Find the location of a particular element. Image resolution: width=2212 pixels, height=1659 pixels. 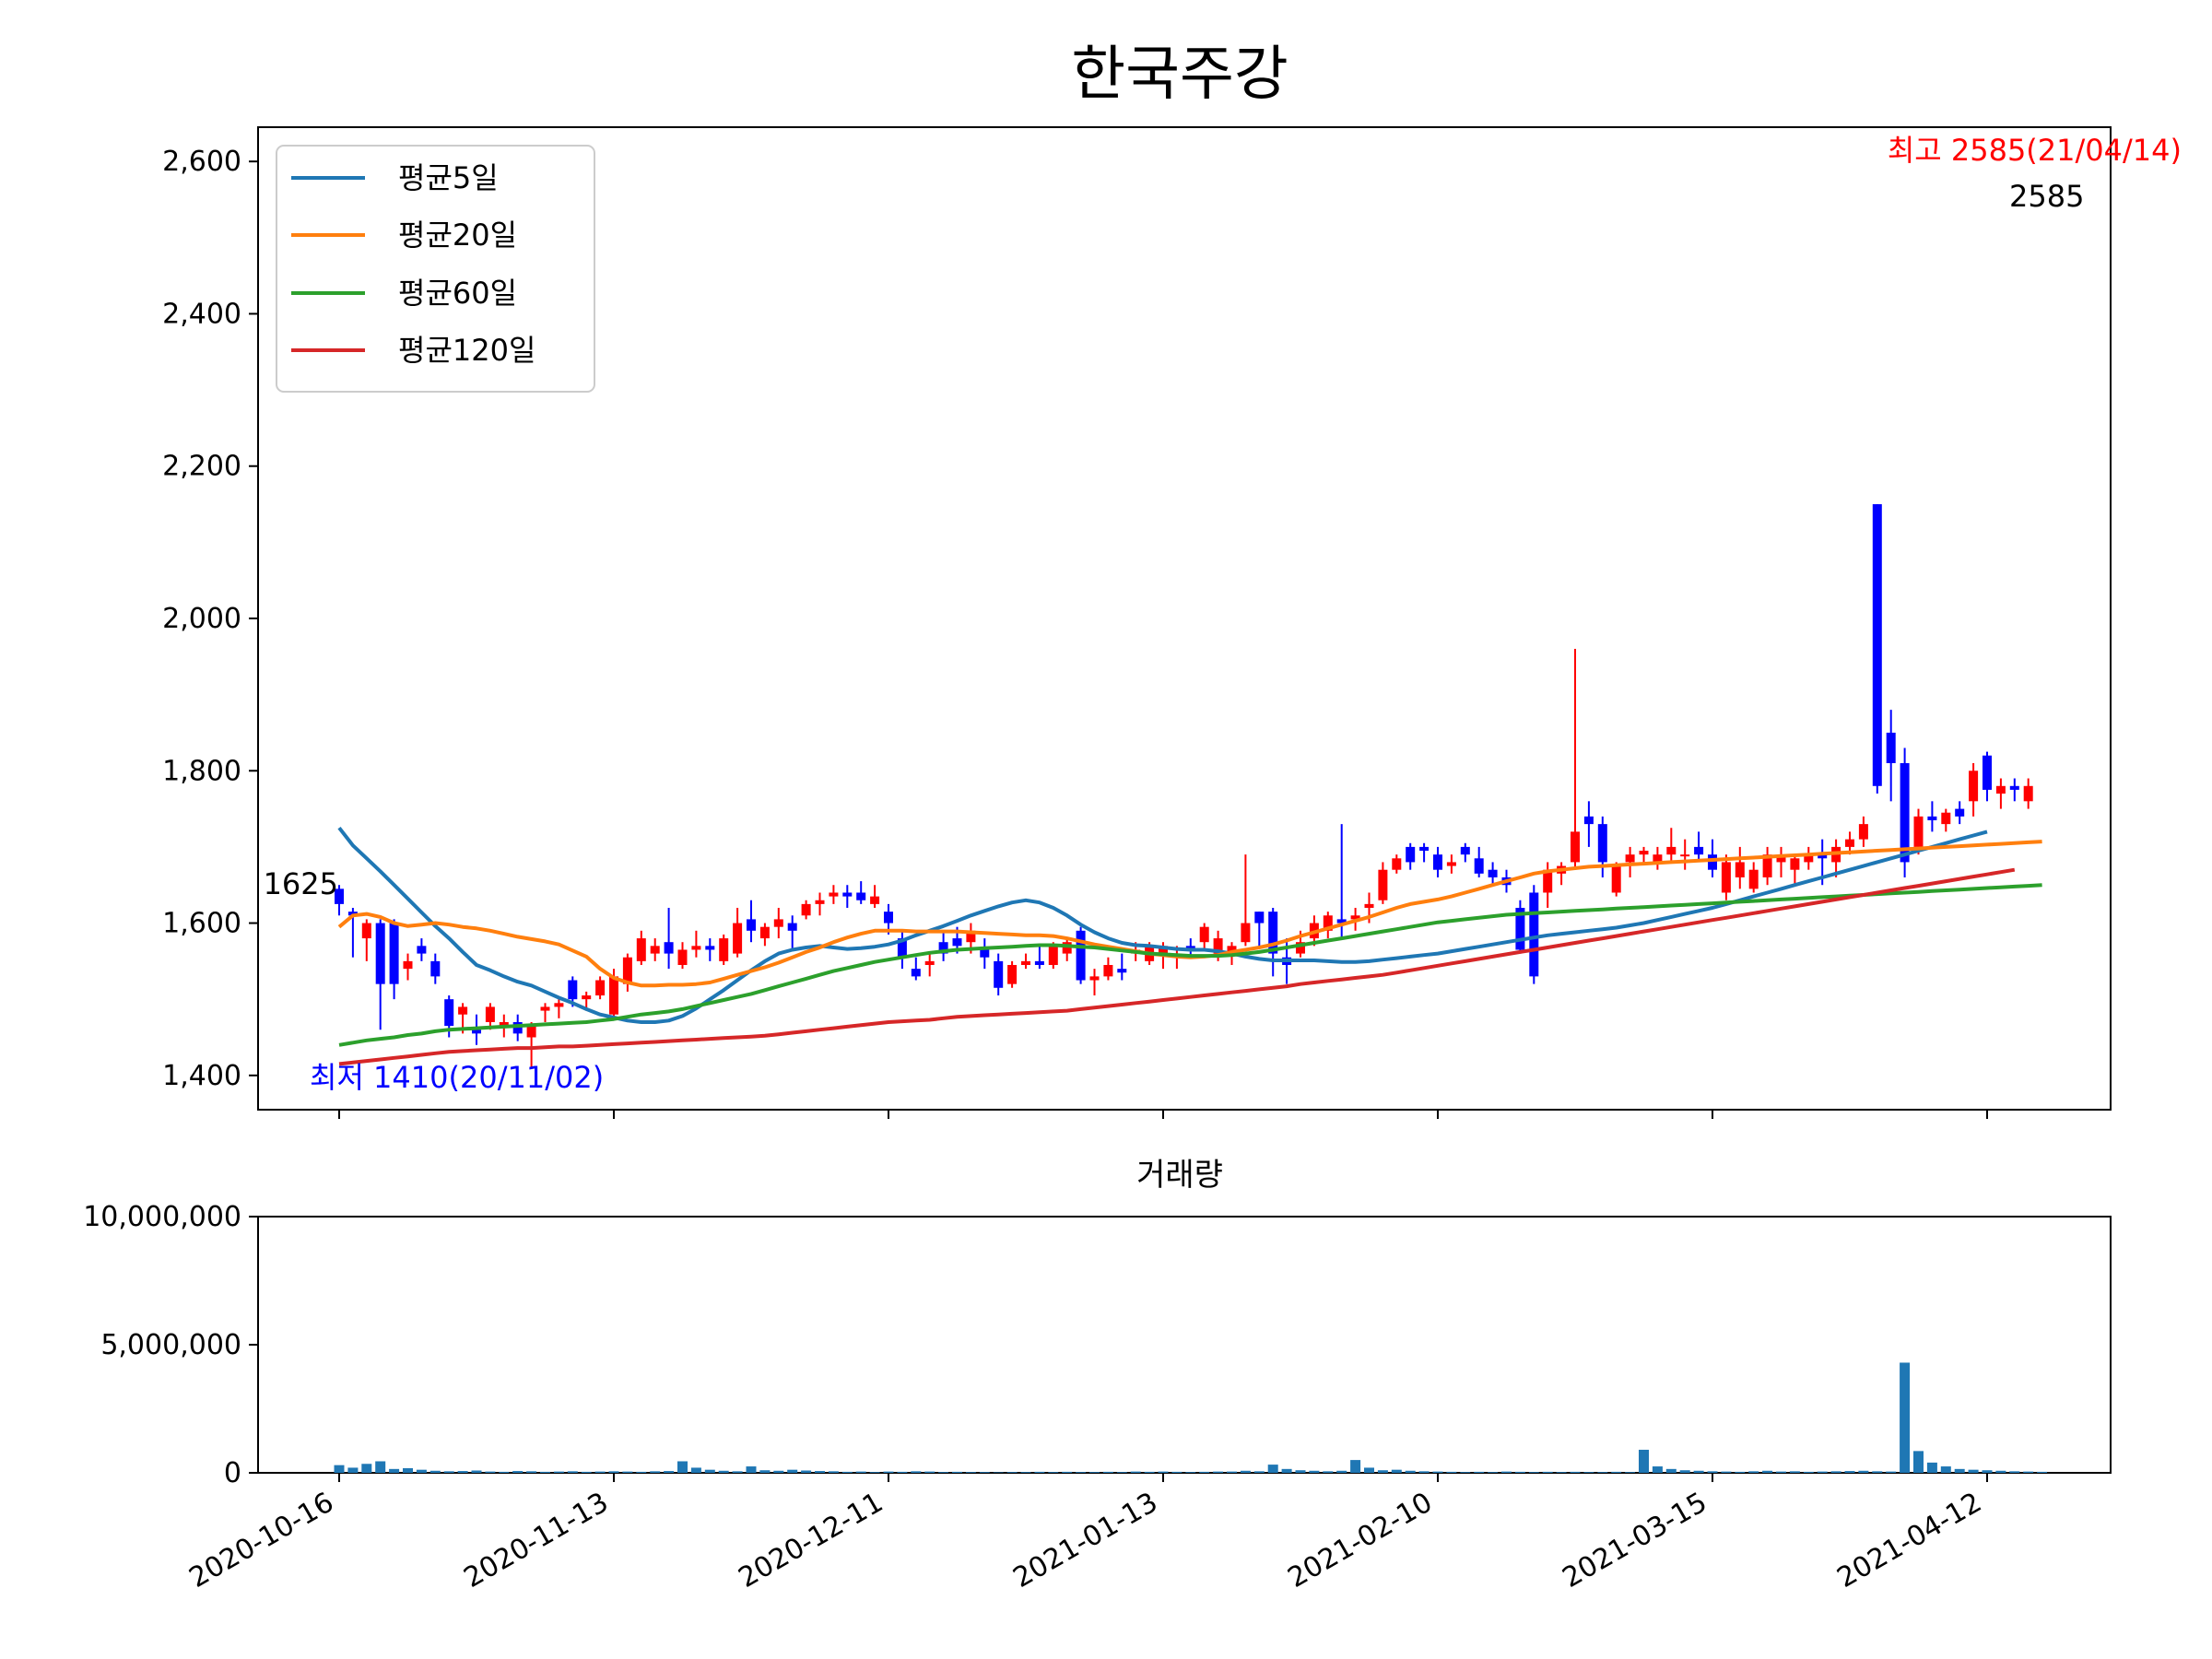

legend-entry-ma5: 평균5일 is located at coordinates (395, 177).